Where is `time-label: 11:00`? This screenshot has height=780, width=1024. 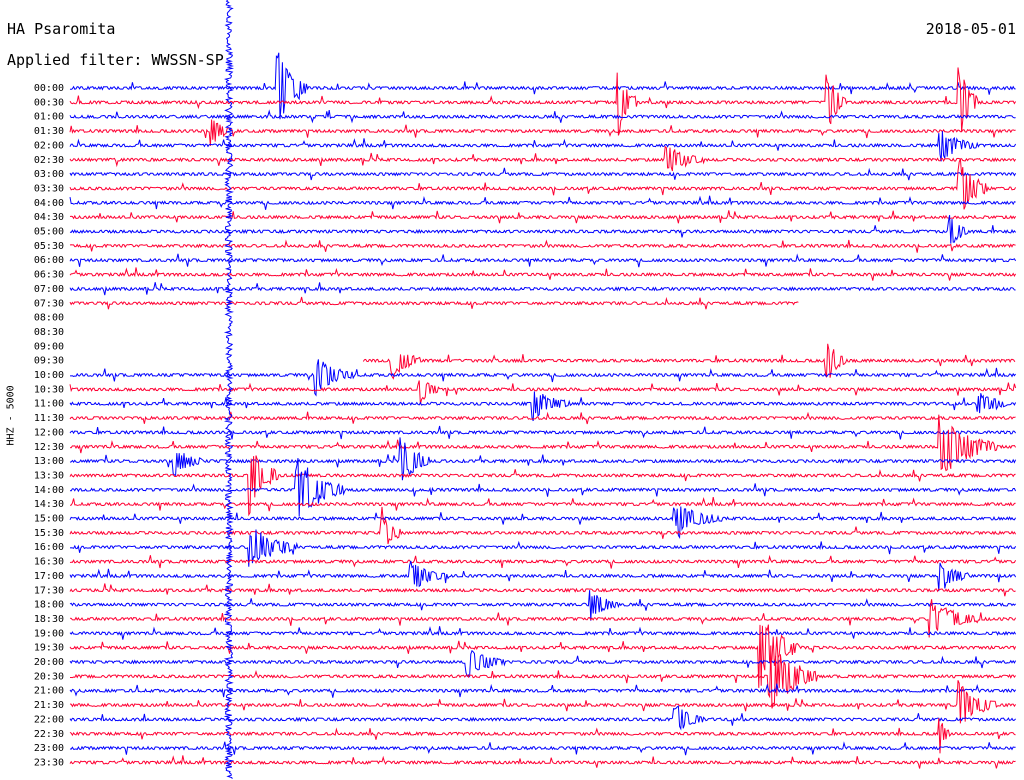
time-label: 11:00 is located at coordinates (49, 404).